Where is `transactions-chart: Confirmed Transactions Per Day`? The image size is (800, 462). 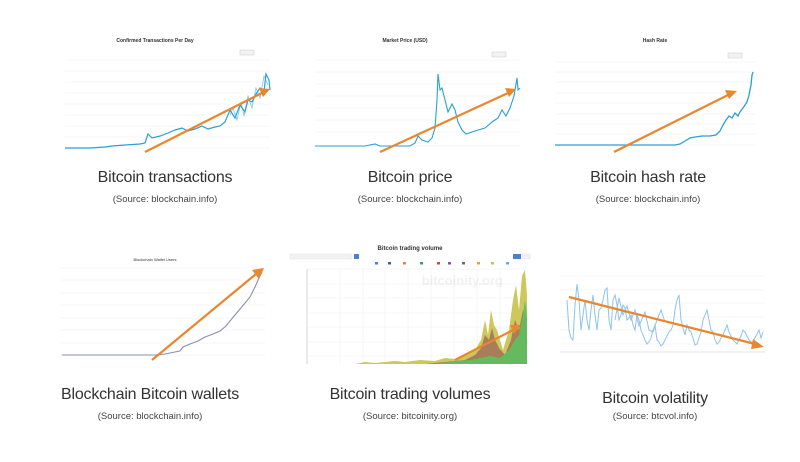 transactions-chart: Confirmed Transactions Per Day is located at coordinates (155, 95).